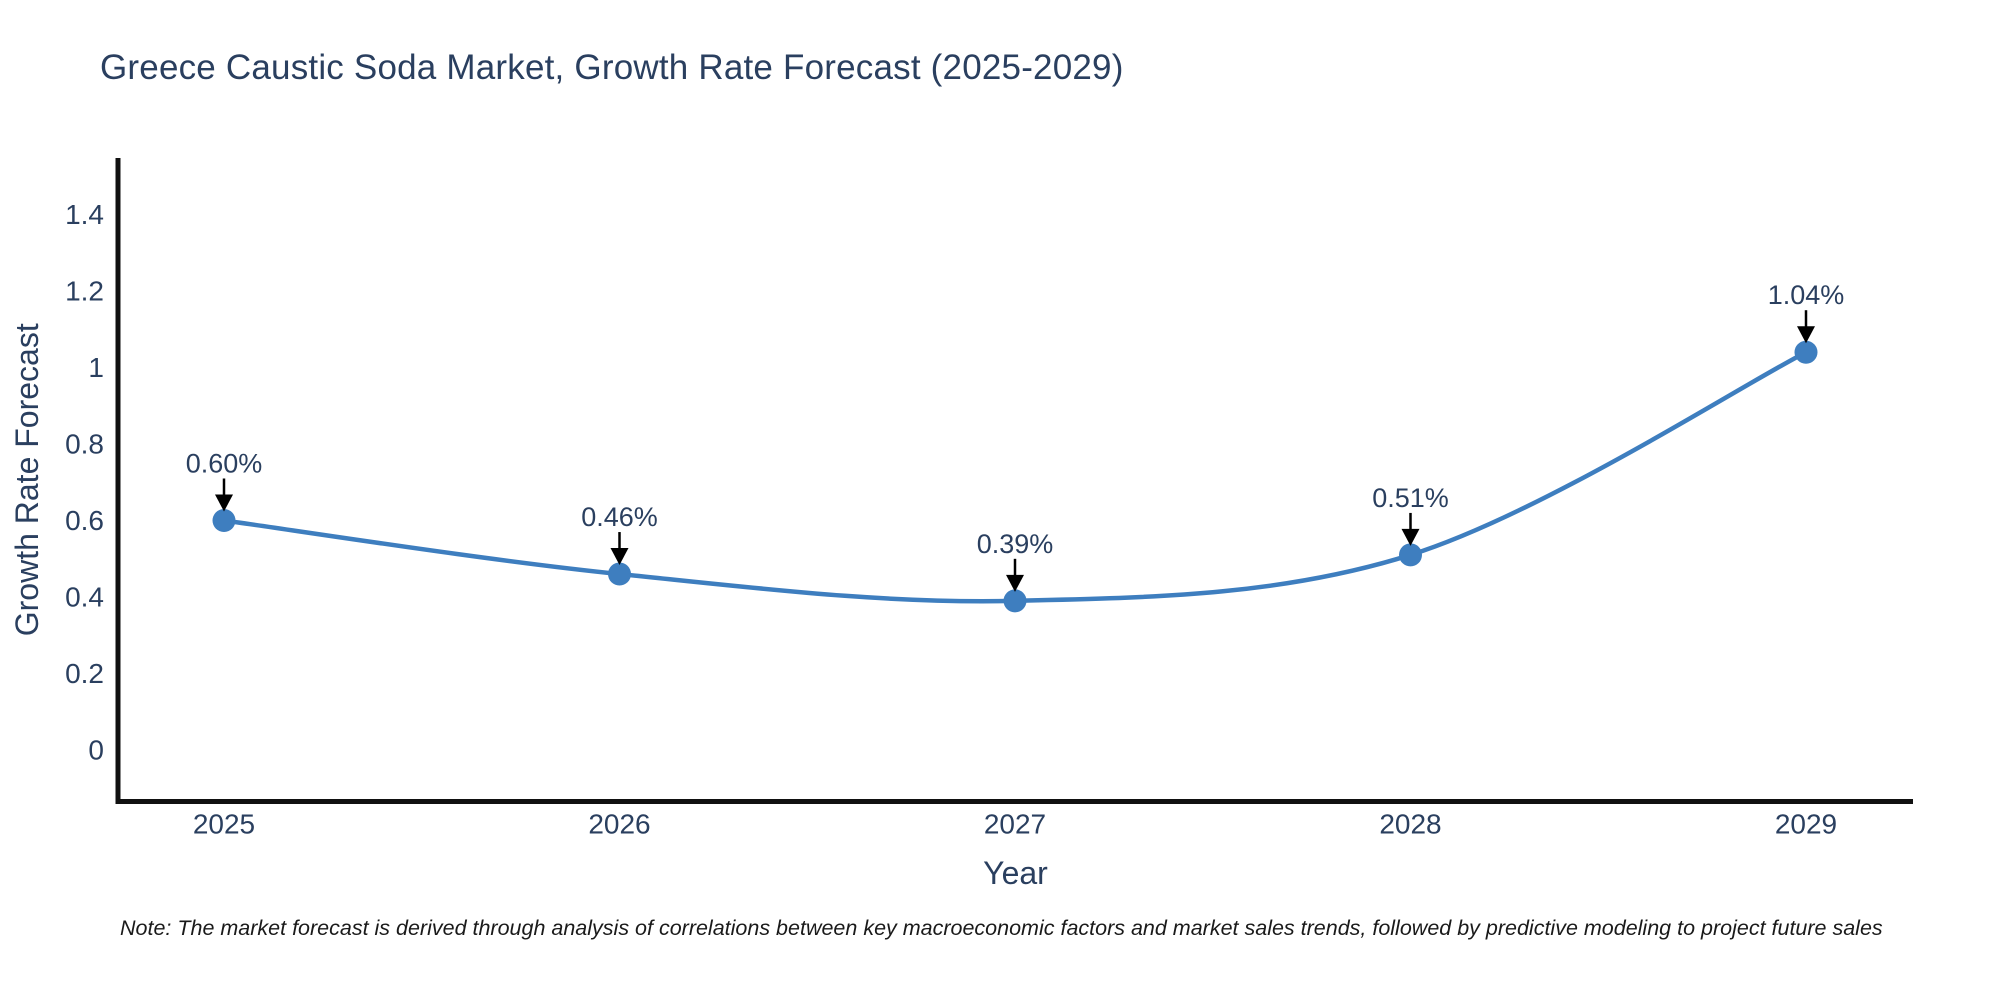 Image resolution: width=2000 pixels, height=1000 pixels. What do you see at coordinates (1015, 824) in the screenshot?
I see `x-tick-label: 2027` at bounding box center [1015, 824].